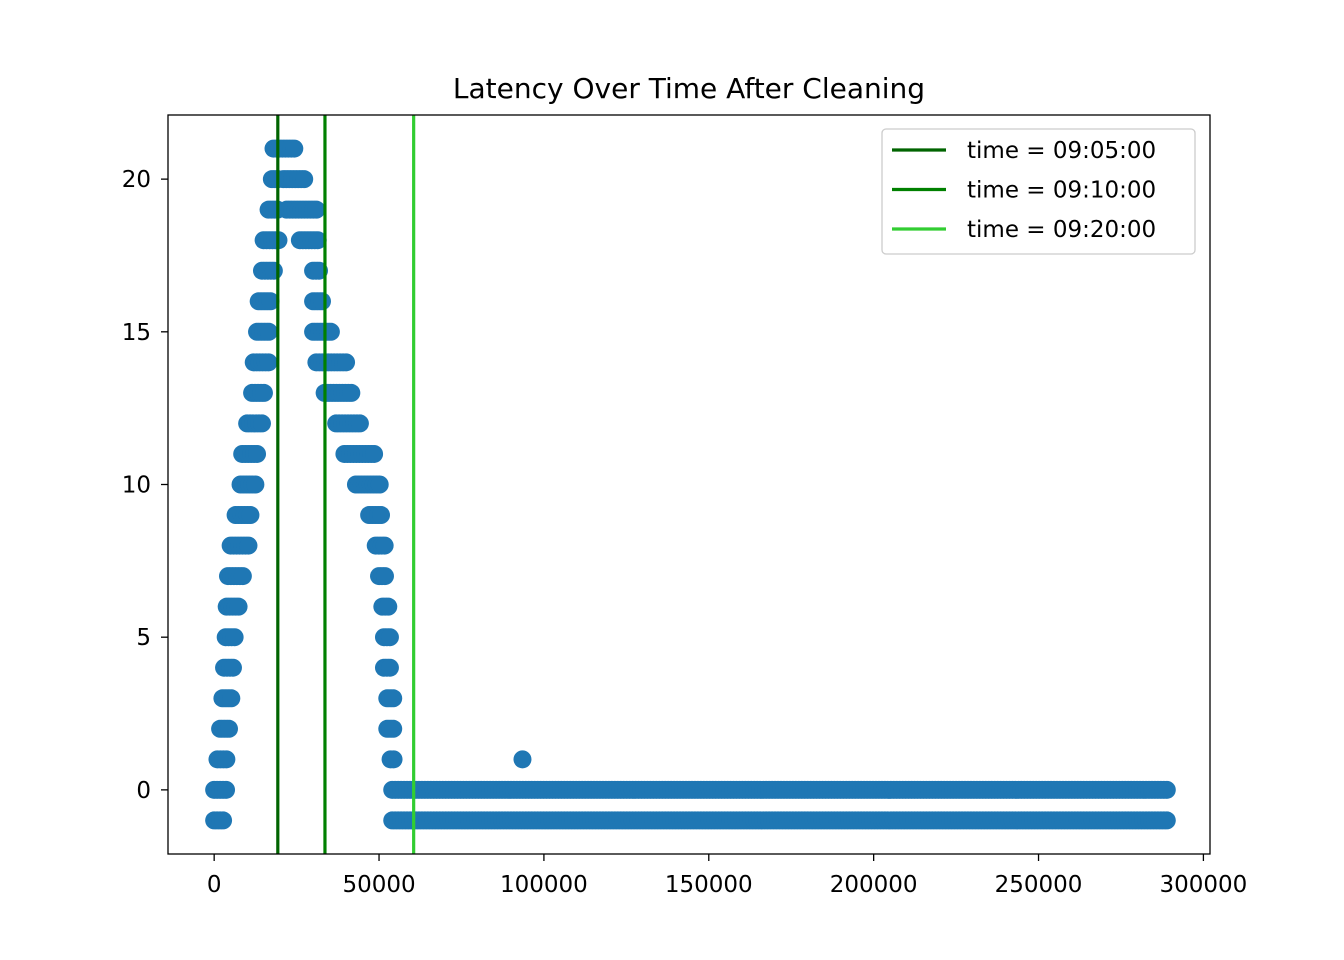 Image resolution: width=1344 pixels, height=960 pixels. What do you see at coordinates (689, 88) in the screenshot?
I see `chart-title: Latency Over Time After Cleaning` at bounding box center [689, 88].